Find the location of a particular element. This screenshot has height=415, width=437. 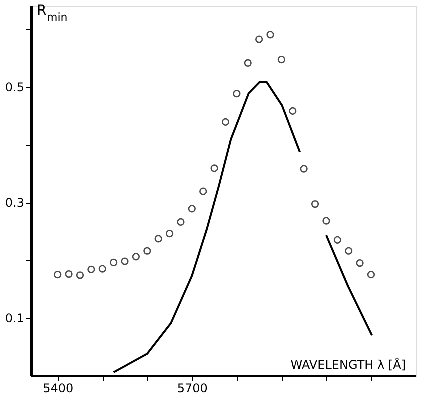

x-axis-title: WAVELENGTH λ [Å] is located at coordinates (348, 364).